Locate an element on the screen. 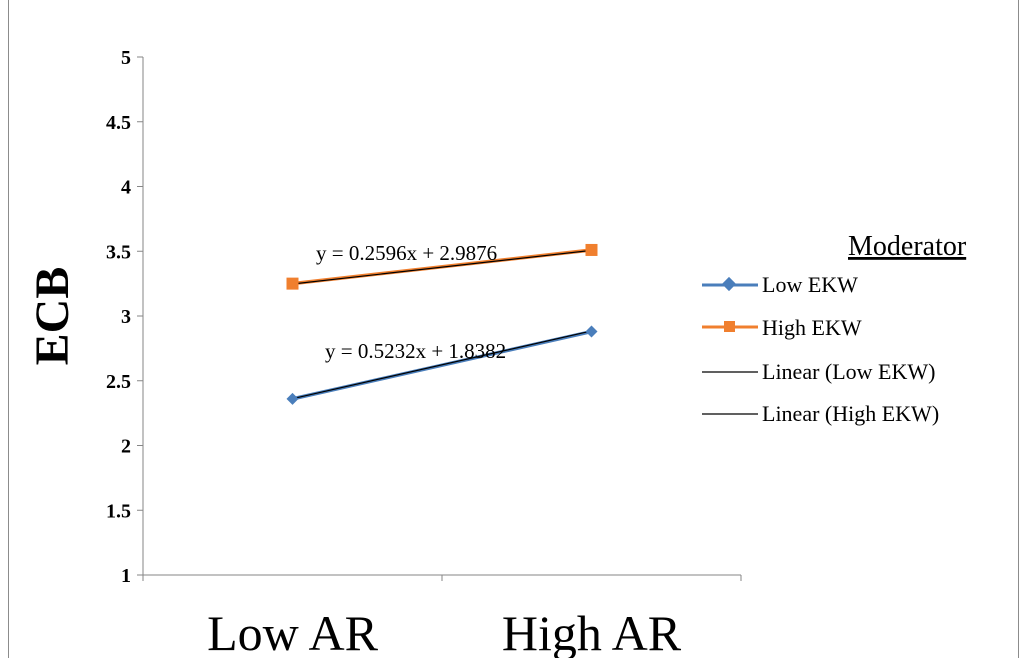  legend-marker-low-ekw is located at coordinates (729, 284).